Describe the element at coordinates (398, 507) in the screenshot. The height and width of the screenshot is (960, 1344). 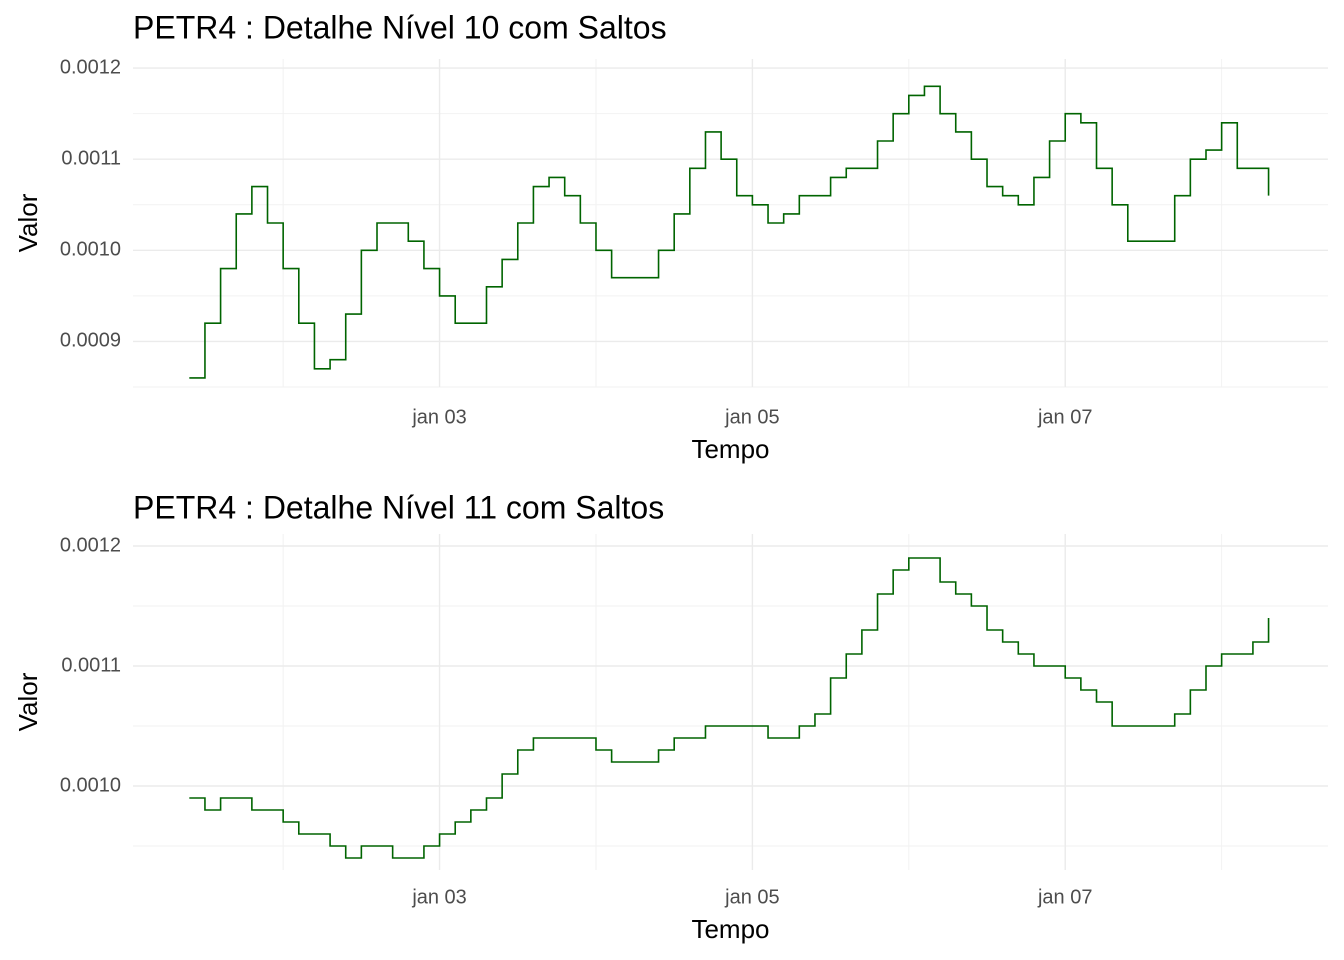
I see `chart-title: PETR4 : Detalhe Nível 11 com Saltos` at that location.